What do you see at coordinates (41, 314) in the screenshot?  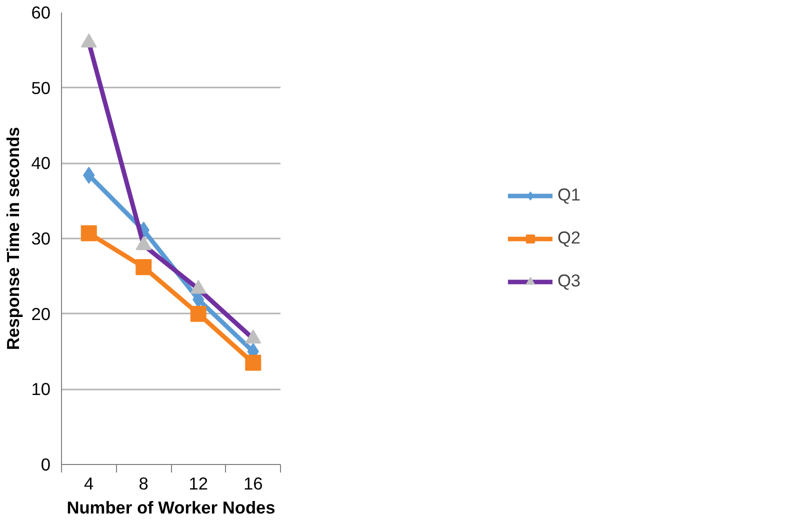 I see `y-tick-label: 20` at bounding box center [41, 314].